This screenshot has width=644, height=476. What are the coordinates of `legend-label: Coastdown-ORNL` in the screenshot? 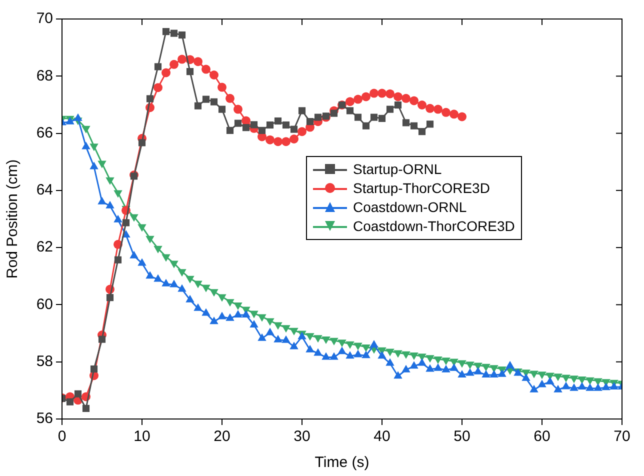 It's located at (410, 207).